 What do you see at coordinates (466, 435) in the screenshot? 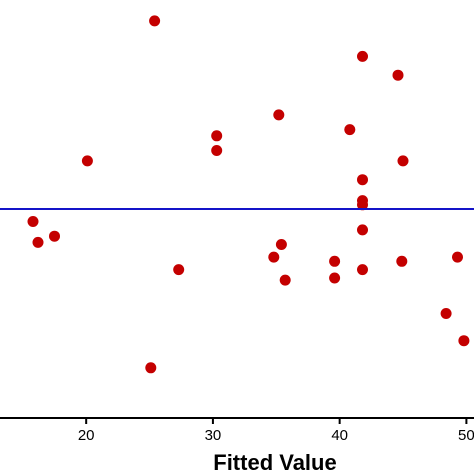
I see `x-tick-label-50: 50` at bounding box center [466, 435].